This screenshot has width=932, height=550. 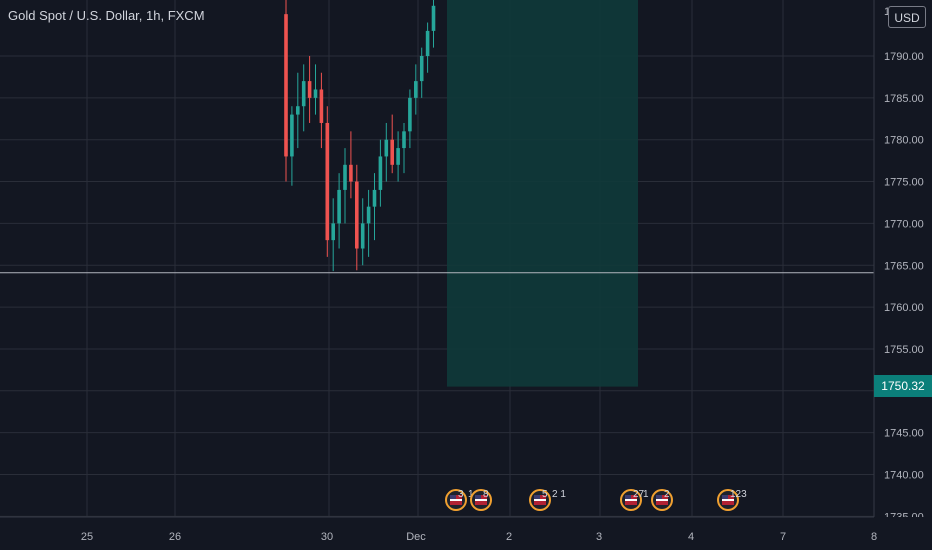 I want to click on event-extra-badge: 1, so click(x=646, y=494).